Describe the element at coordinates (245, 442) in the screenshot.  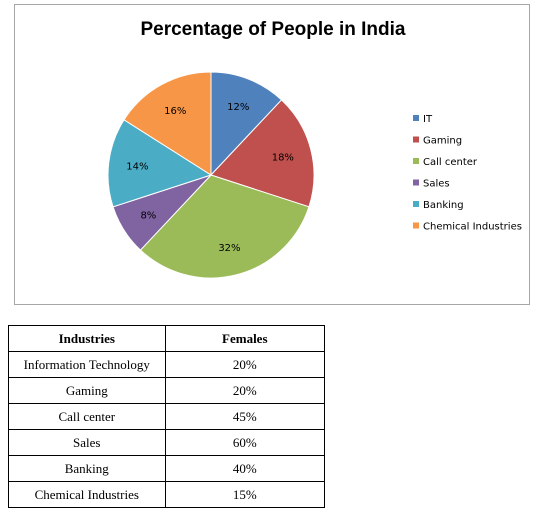
I see `females-cell: 60%` at that location.